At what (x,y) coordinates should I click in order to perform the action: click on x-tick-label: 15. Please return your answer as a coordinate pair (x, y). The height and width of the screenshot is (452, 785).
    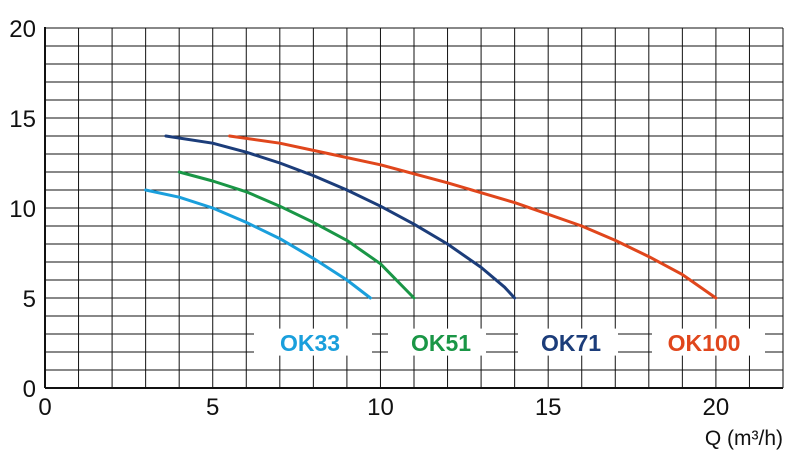
    Looking at the image, I should click on (548, 407).